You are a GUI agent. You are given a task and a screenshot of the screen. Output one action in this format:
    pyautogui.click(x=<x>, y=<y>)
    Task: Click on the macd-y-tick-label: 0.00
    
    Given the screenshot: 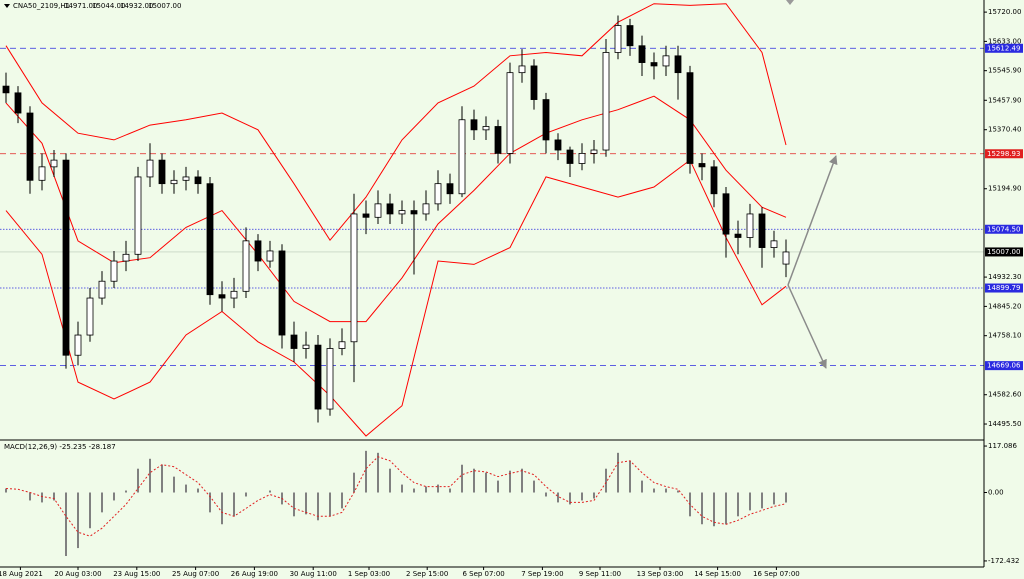 What is the action you would take?
    pyautogui.click(x=996, y=493)
    